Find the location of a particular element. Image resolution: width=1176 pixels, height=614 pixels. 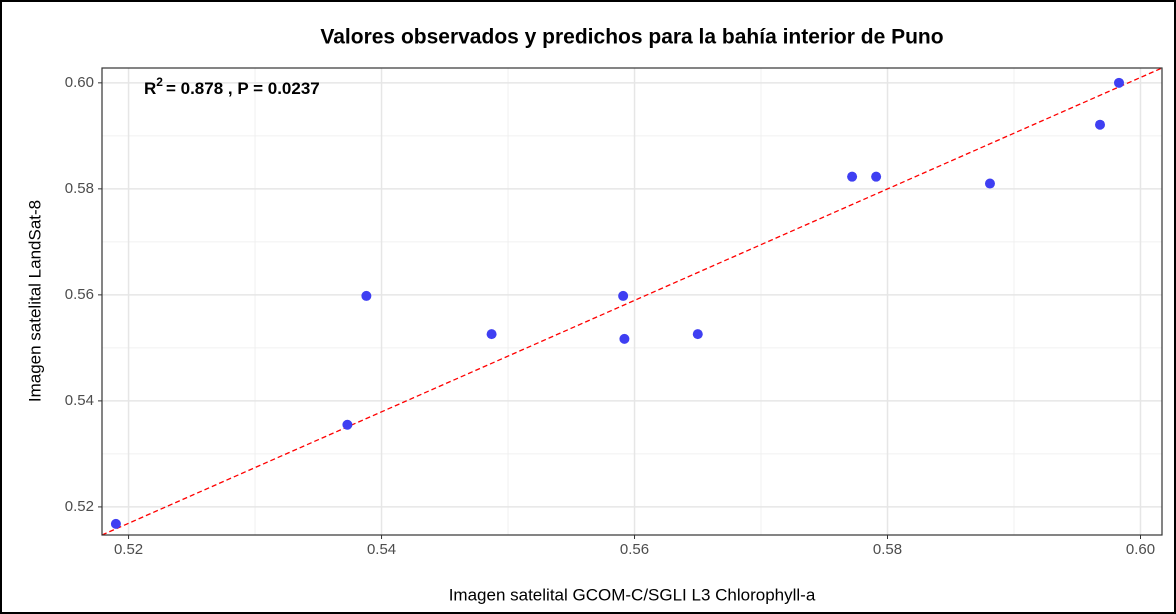

x-tick-label: 0.58 is located at coordinates (887, 549).